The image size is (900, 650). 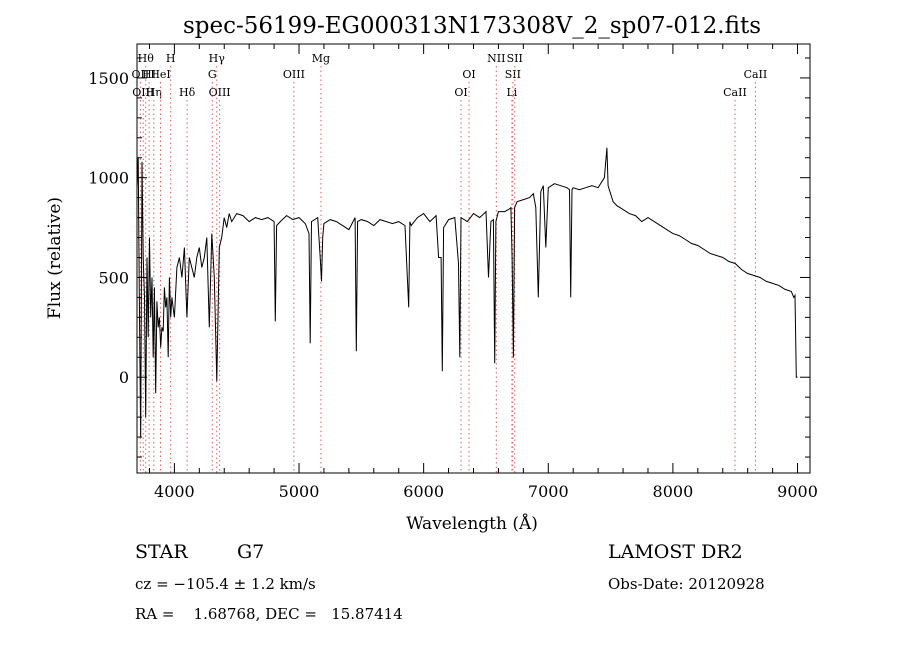 I want to click on line-marker-label: Hγ, so click(x=217, y=58).